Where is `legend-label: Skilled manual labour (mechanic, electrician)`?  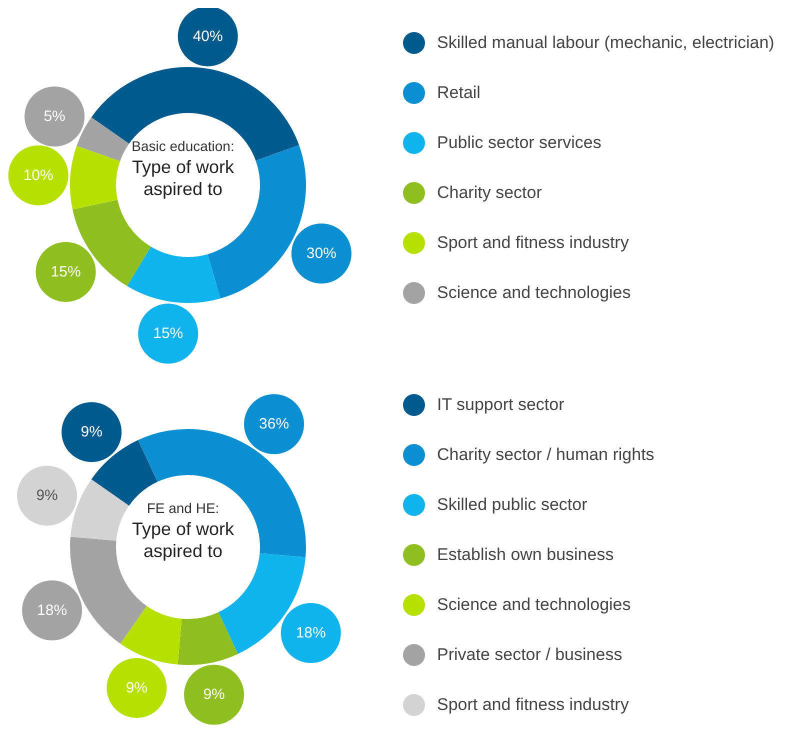 legend-label: Skilled manual labour (mechanic, electrician) is located at coordinates (605, 43).